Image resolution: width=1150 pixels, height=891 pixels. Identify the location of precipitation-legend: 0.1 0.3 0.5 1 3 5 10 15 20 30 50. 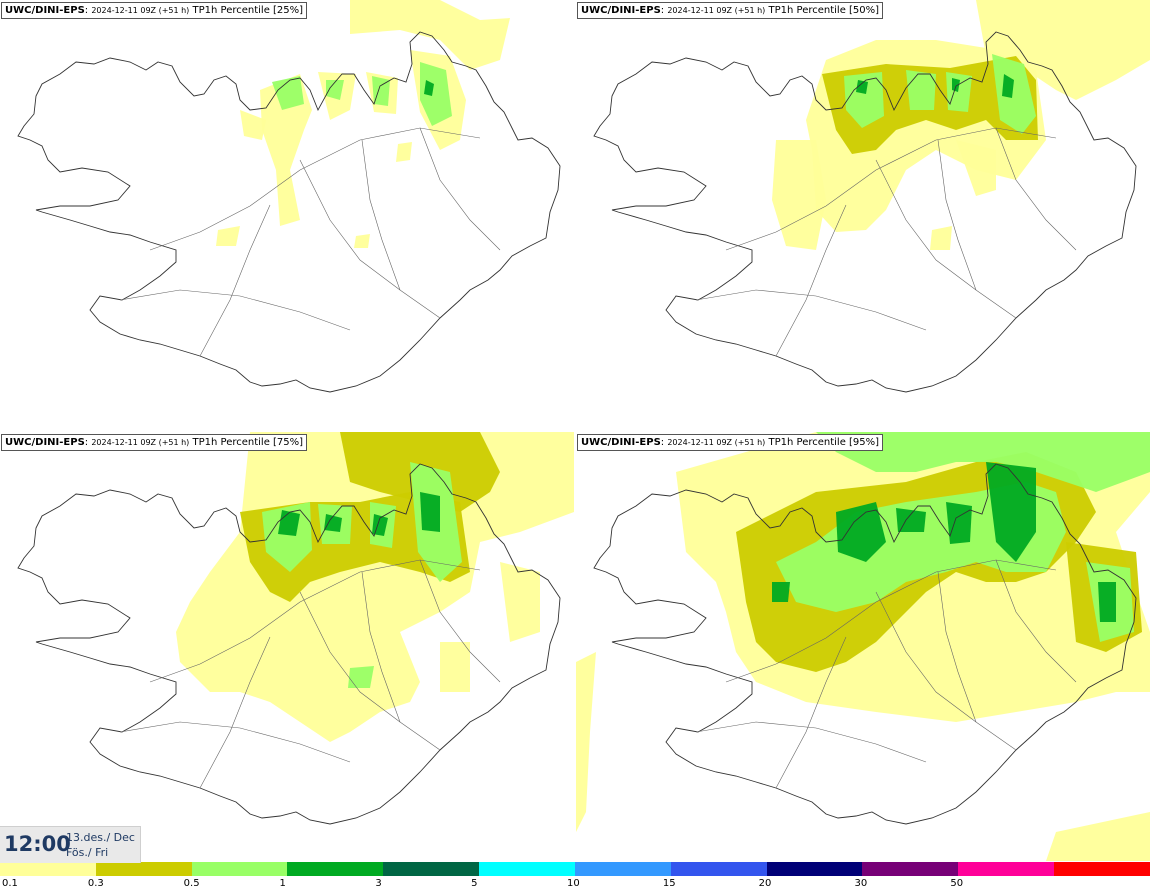
(575, 876).